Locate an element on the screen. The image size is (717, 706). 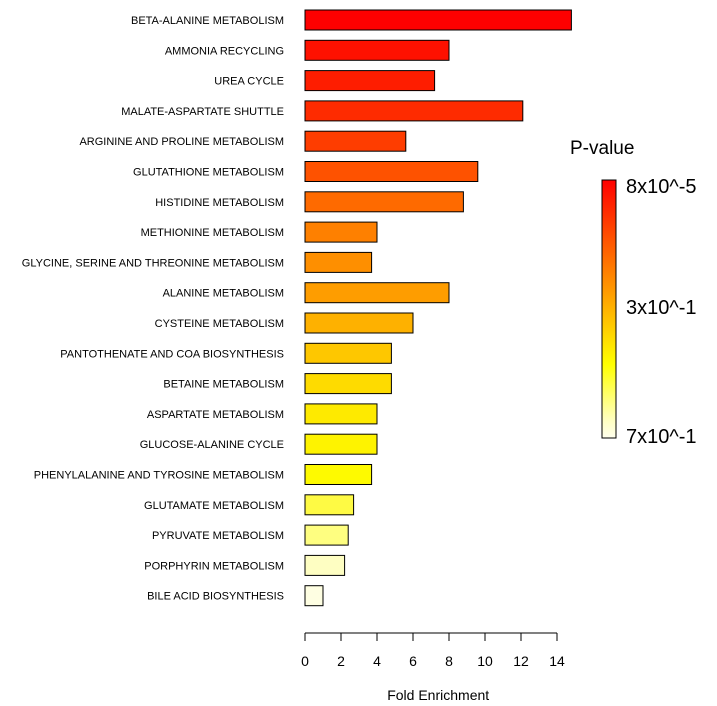
category-label: GLYCINE, SERINE AND THREONINE METABOLISM is located at coordinates (153, 263).